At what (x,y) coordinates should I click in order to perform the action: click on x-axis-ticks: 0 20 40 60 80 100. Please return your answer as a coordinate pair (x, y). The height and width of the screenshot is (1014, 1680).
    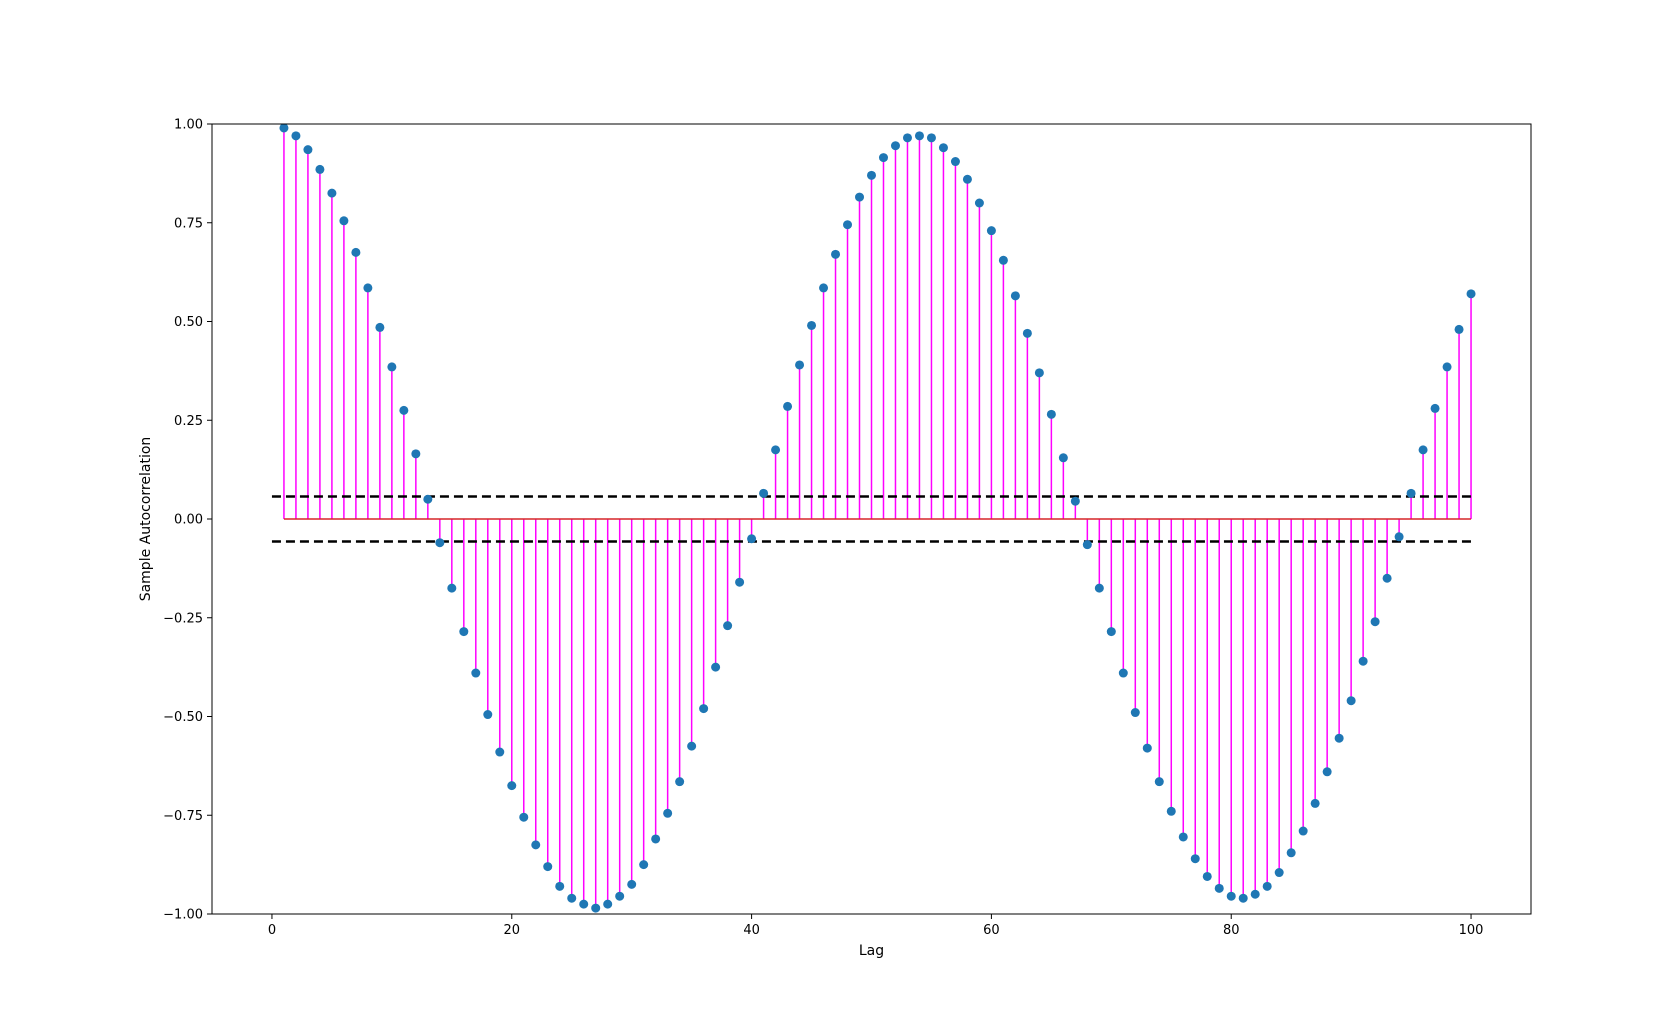
    Looking at the image, I should click on (876, 926).